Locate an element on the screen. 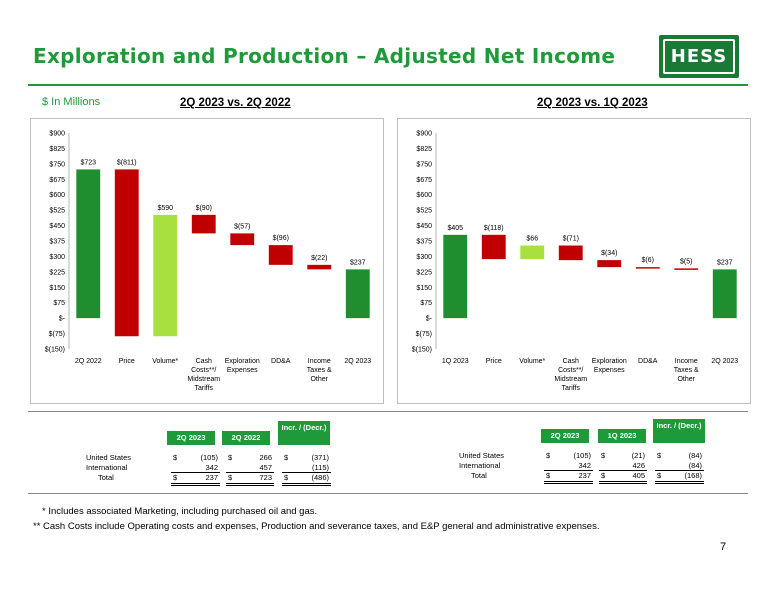  data-label: $(96) is located at coordinates (281, 238).